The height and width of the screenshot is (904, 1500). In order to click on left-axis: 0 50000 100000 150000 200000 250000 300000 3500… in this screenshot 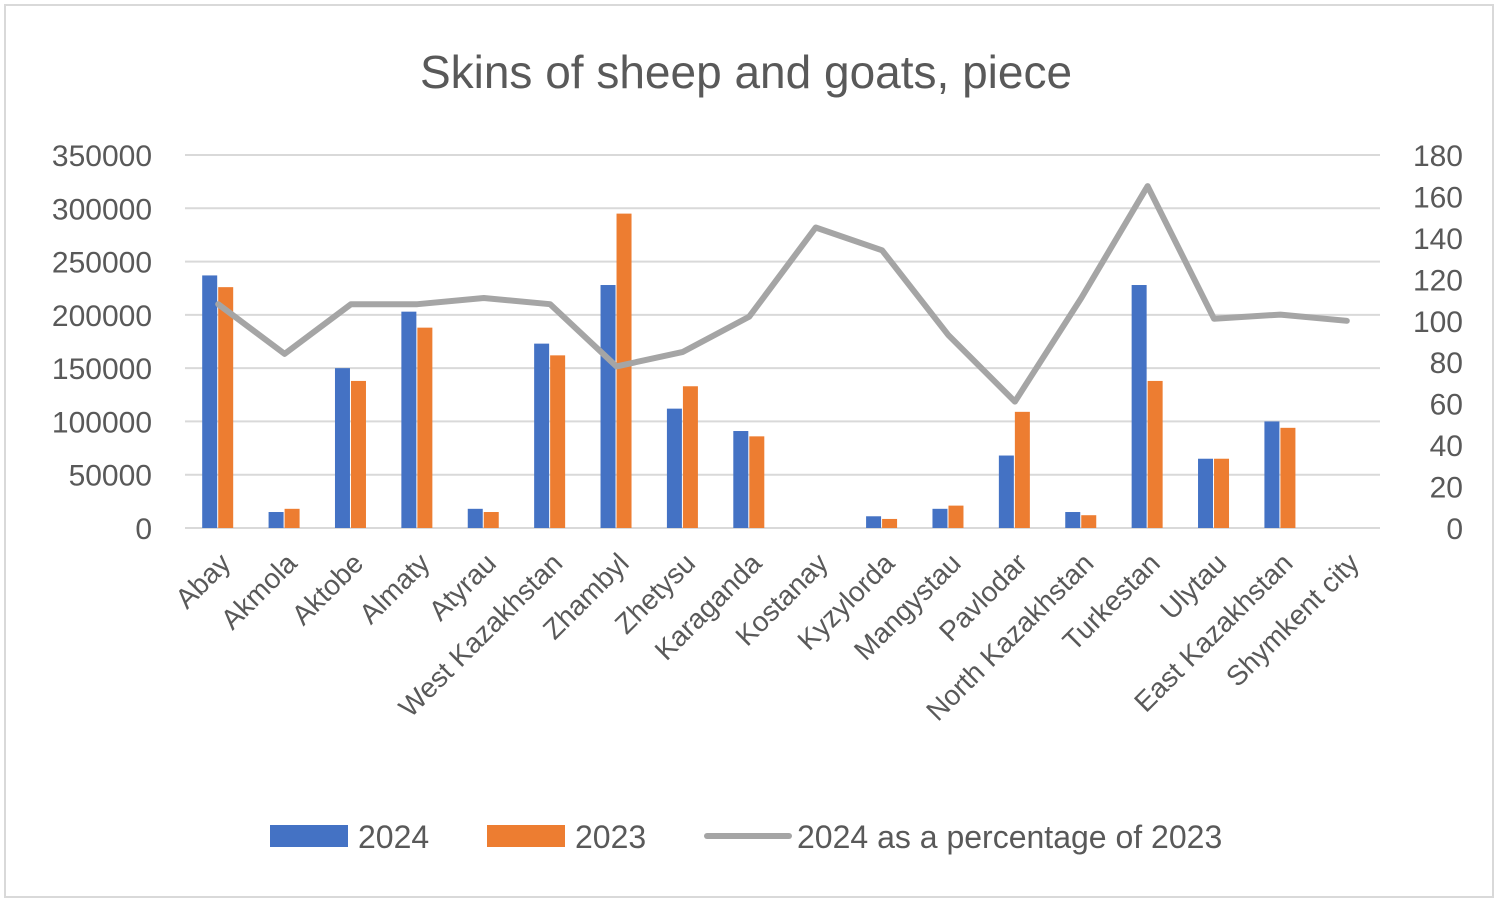, I will do `click(102, 343)`.